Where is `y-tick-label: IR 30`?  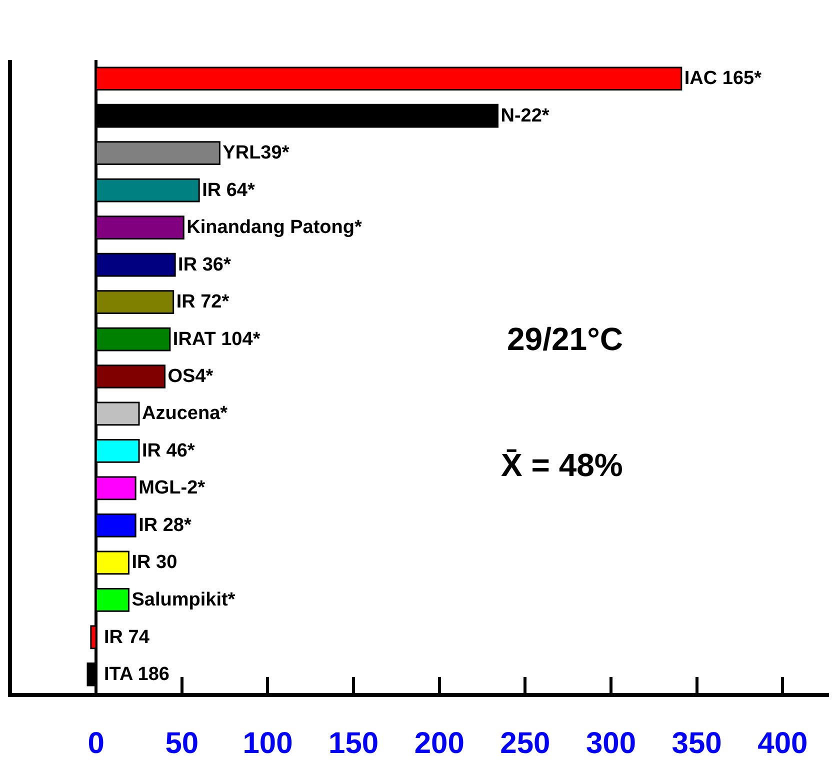 y-tick-label: IR 30 is located at coordinates (155, 563).